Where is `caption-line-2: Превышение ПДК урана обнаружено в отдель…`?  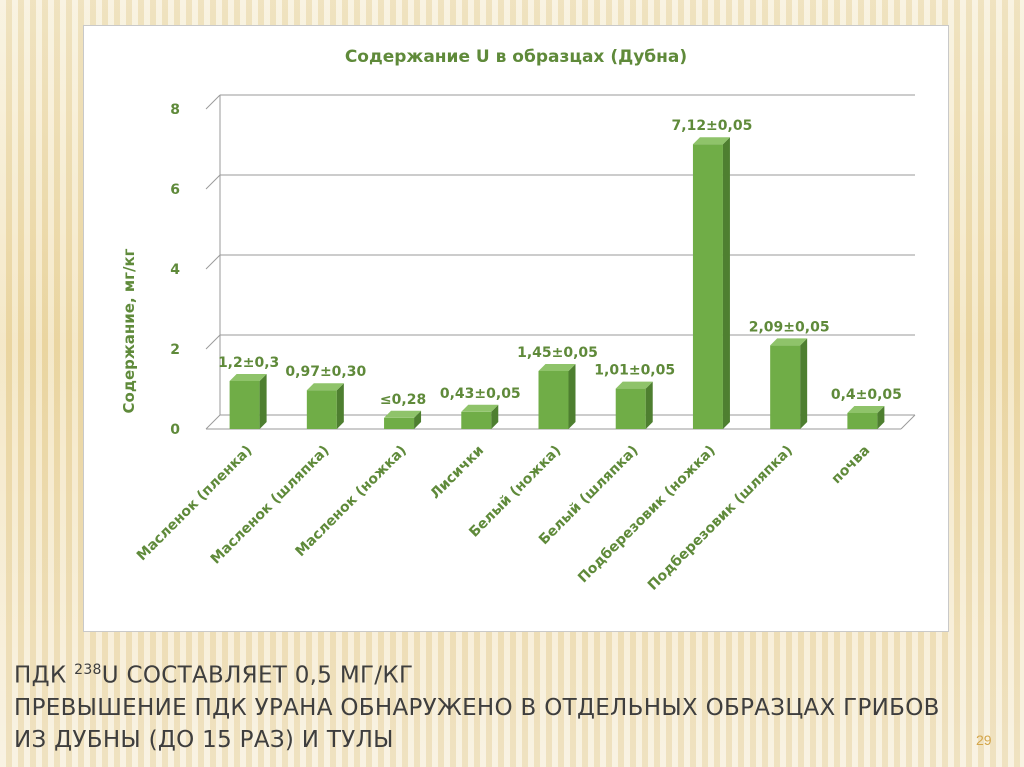 caption-line-2: Превышение ПДК урана обнаружено в отдель… is located at coordinates (477, 707).